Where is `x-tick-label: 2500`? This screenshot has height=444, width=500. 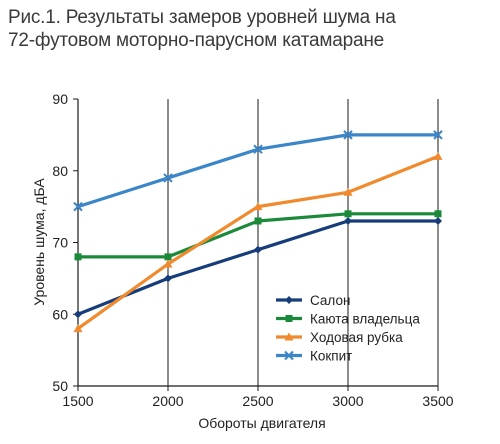 x-tick-label: 2500 is located at coordinates (257, 401).